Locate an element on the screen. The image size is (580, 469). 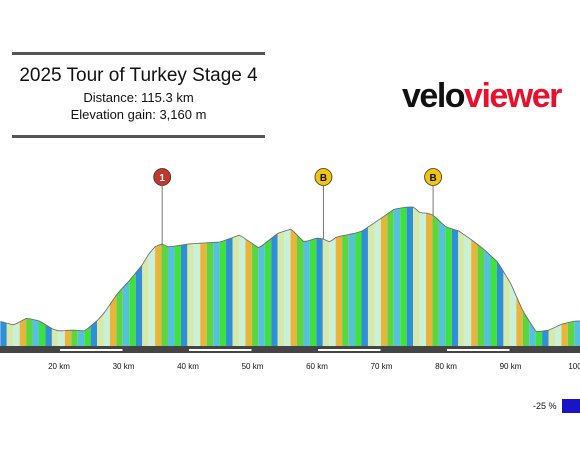
x-tick-label: 60 km is located at coordinates (317, 366).